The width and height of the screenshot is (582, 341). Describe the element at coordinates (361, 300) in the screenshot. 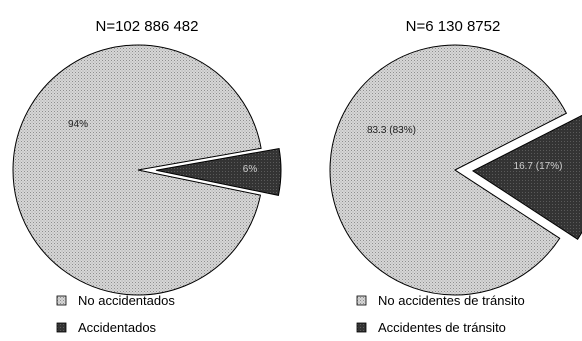

I see `legend-swatch-no-accidentes-de-transito` at that location.